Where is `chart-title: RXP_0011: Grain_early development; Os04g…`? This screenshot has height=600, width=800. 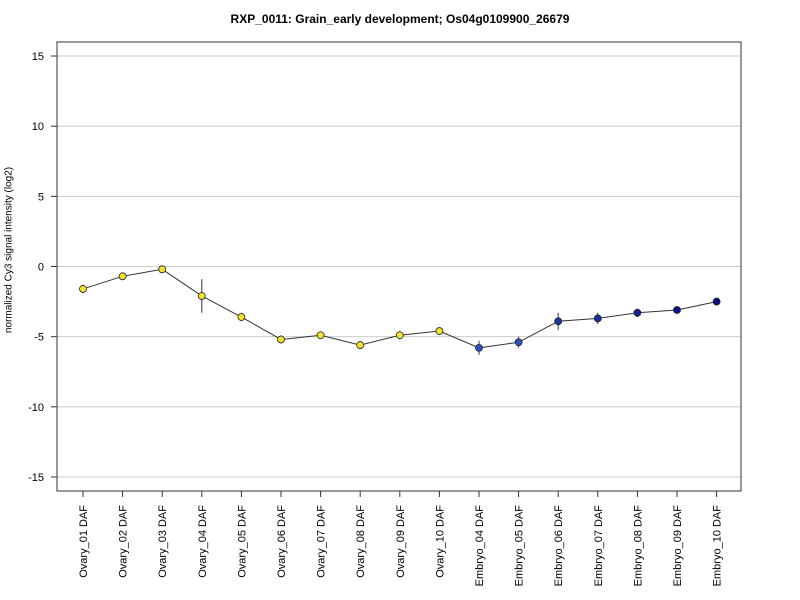
chart-title: RXP_0011: Grain_early development; Os04g… is located at coordinates (400, 19).